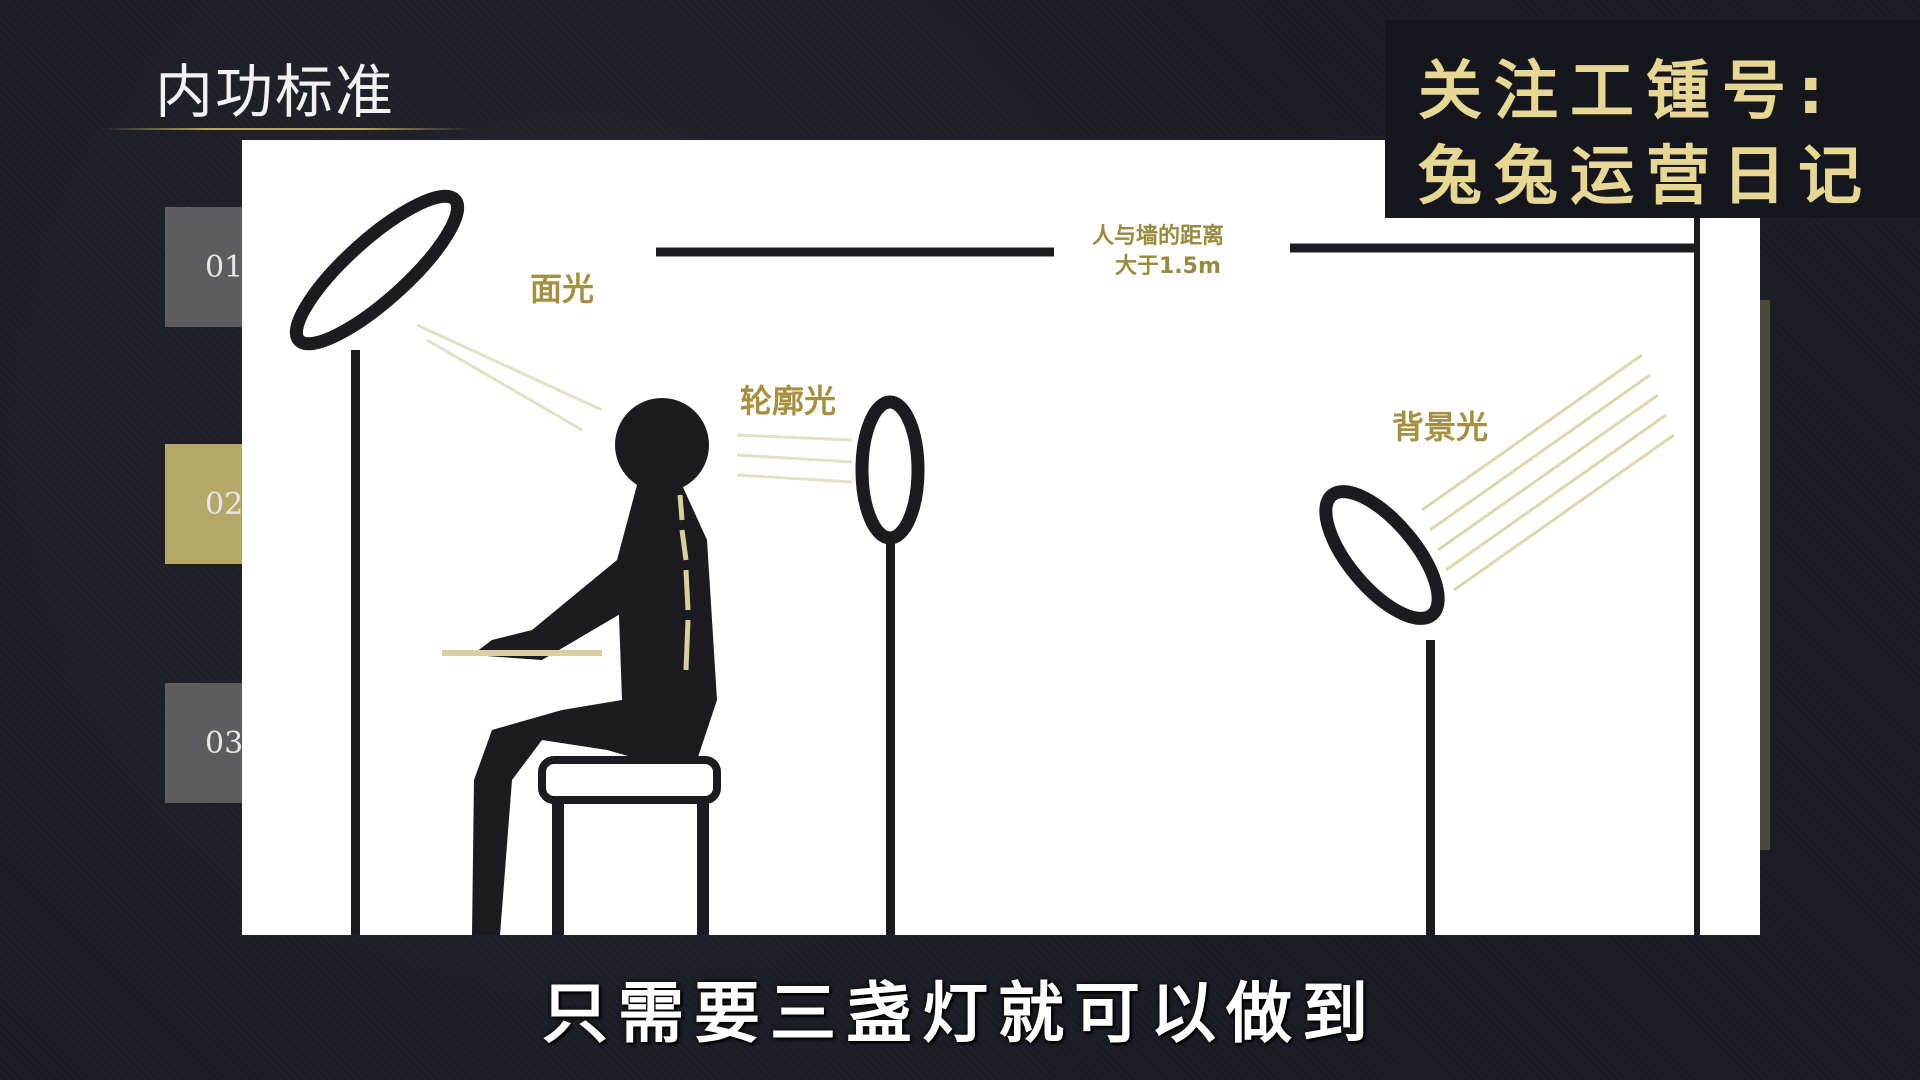 Image resolution: width=1920 pixels, height=1080 pixels. I want to click on video-subtitle: 只需要三盏灯就可以做到, so click(960, 1013).